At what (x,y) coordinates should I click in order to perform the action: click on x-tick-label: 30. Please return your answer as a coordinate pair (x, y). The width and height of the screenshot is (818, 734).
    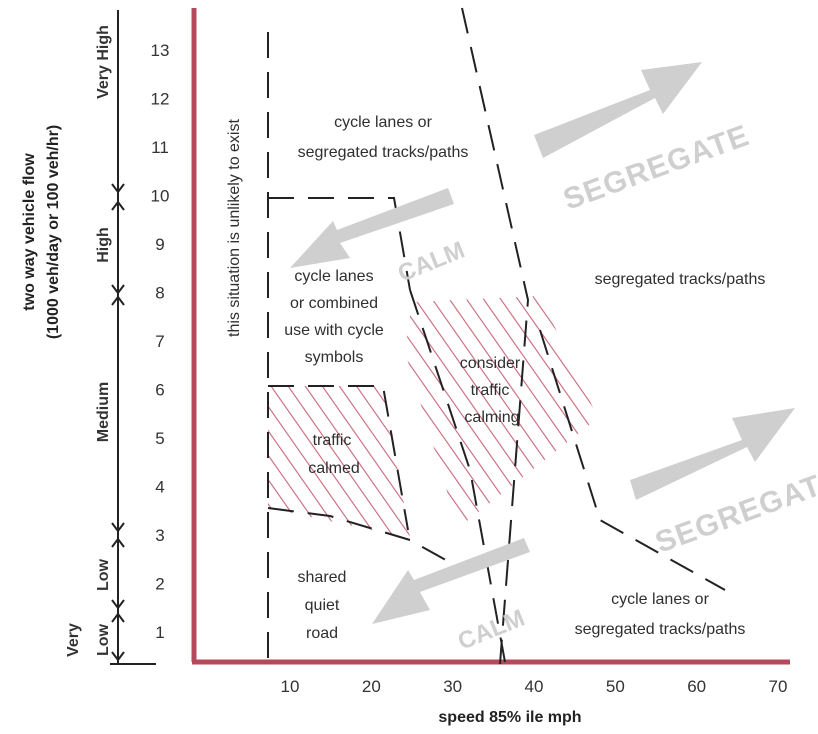
    Looking at the image, I should click on (452, 686).